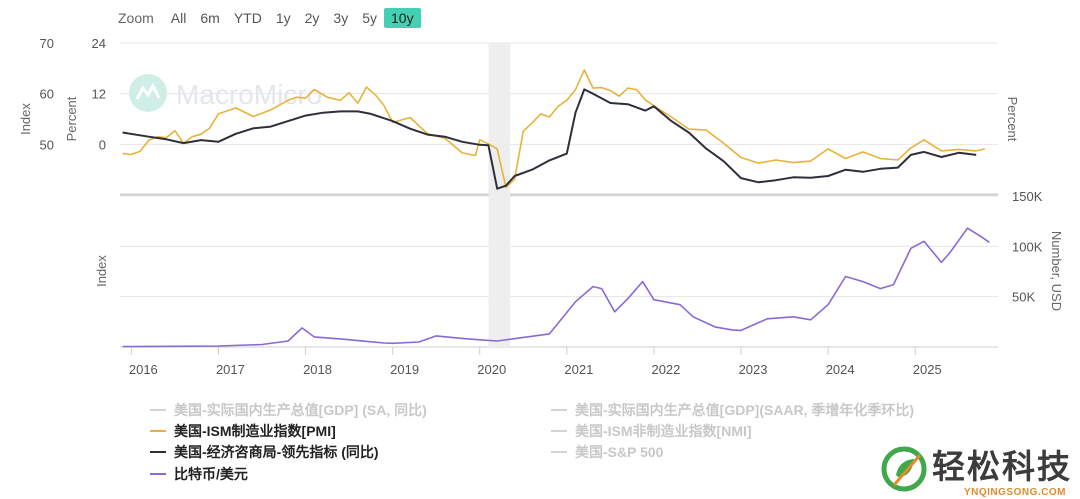 The width and height of the screenshot is (1080, 499). What do you see at coordinates (247, 18) in the screenshot?
I see `zoom-button-ytd: YTD` at bounding box center [247, 18].